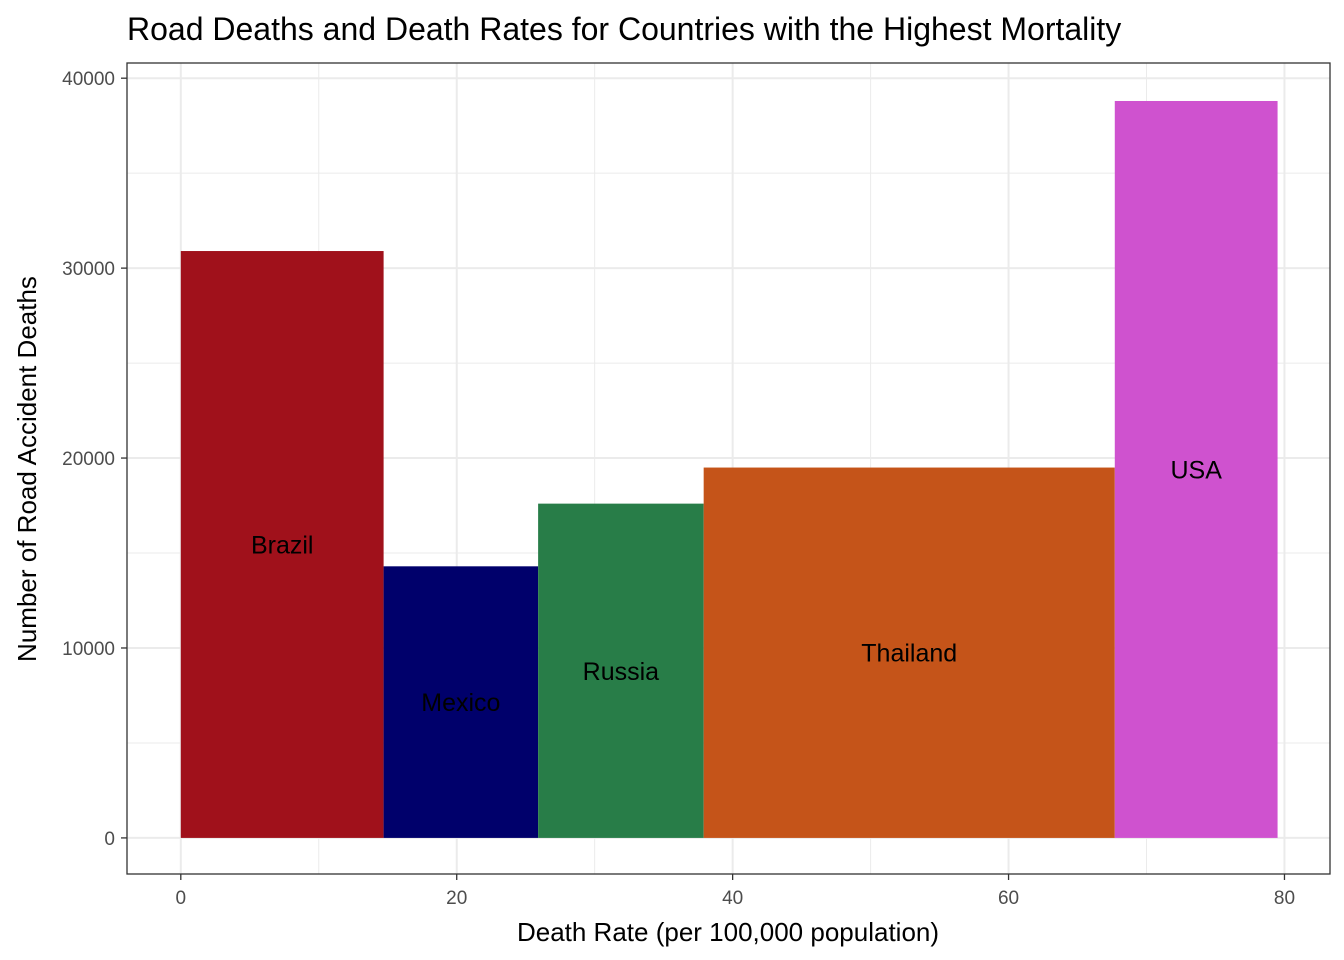 The width and height of the screenshot is (1344, 960). What do you see at coordinates (181, 898) in the screenshot?
I see `x-tick-label: 0` at bounding box center [181, 898].